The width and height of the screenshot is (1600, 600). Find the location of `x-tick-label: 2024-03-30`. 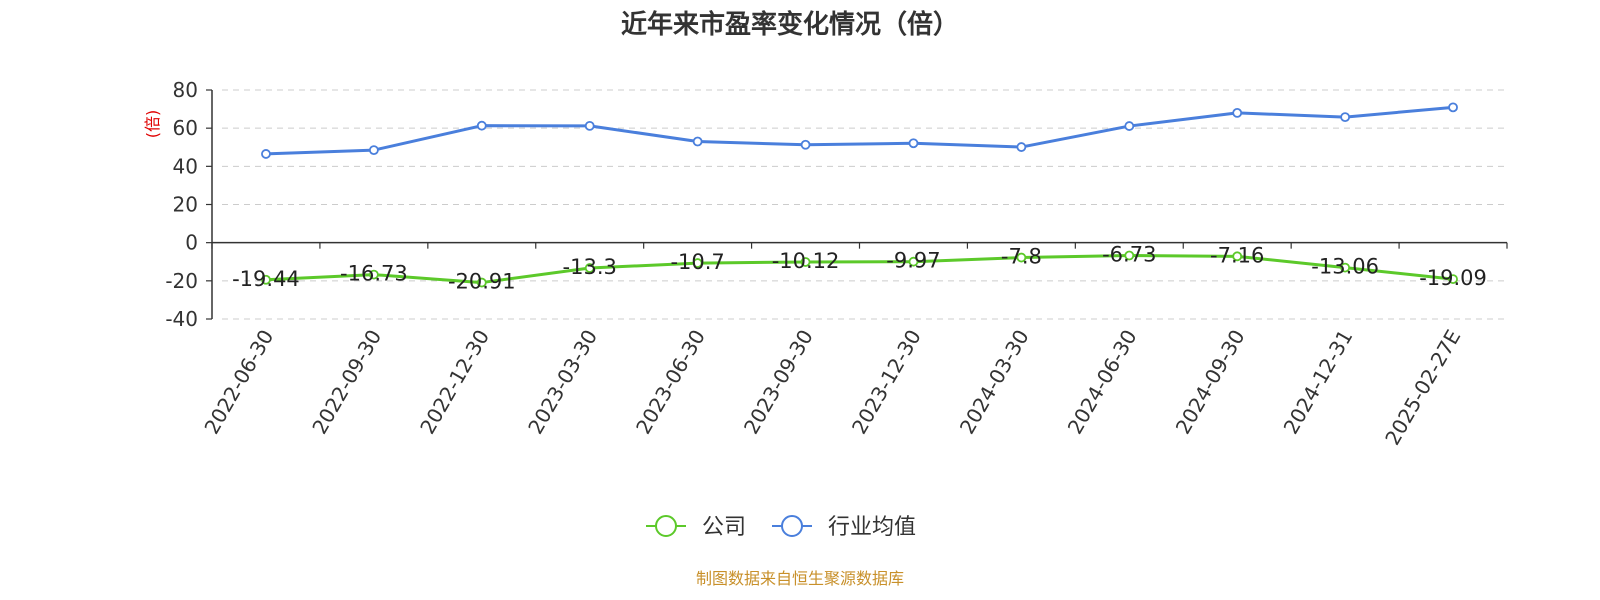

x-tick-label: 2024-03-30 is located at coordinates (994, 382).